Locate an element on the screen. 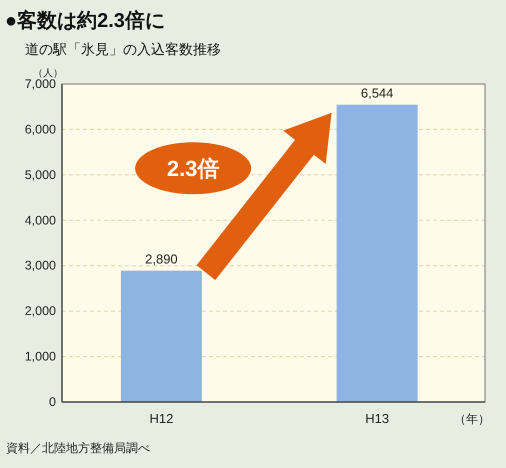  annotation: 2.3倍 is located at coordinates (193, 168).